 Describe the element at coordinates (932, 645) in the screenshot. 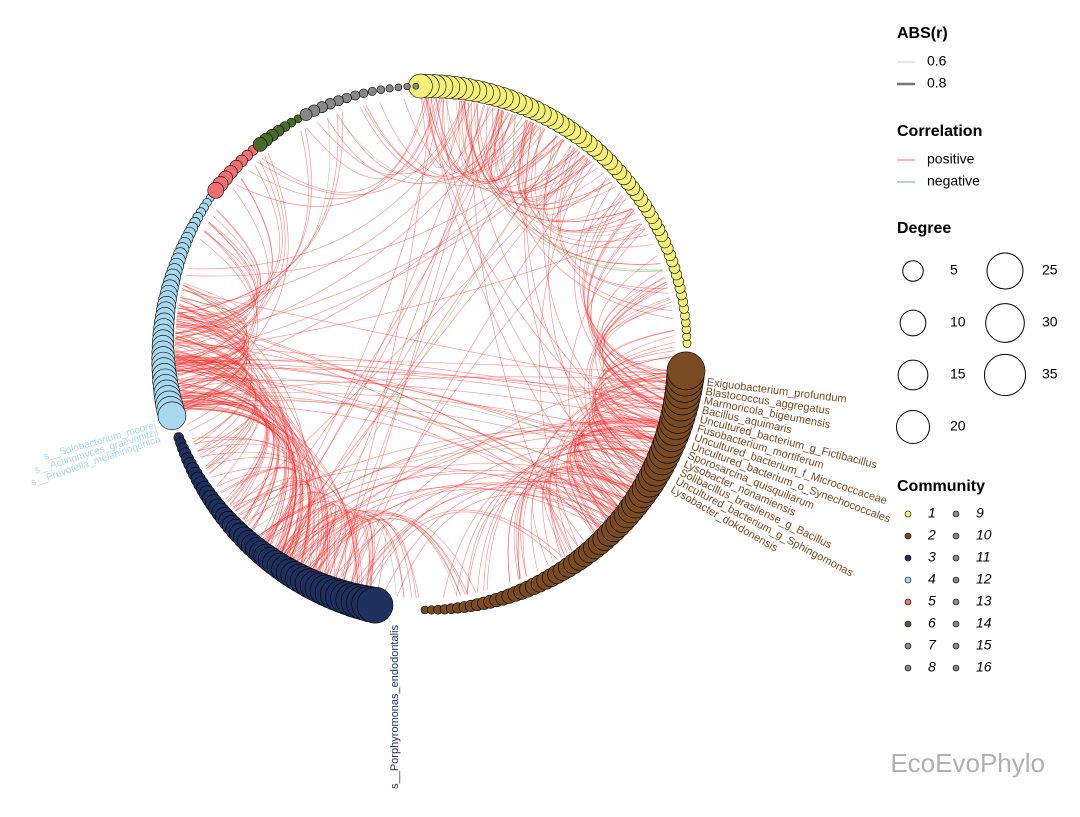

I see `legend-label: 7` at that location.